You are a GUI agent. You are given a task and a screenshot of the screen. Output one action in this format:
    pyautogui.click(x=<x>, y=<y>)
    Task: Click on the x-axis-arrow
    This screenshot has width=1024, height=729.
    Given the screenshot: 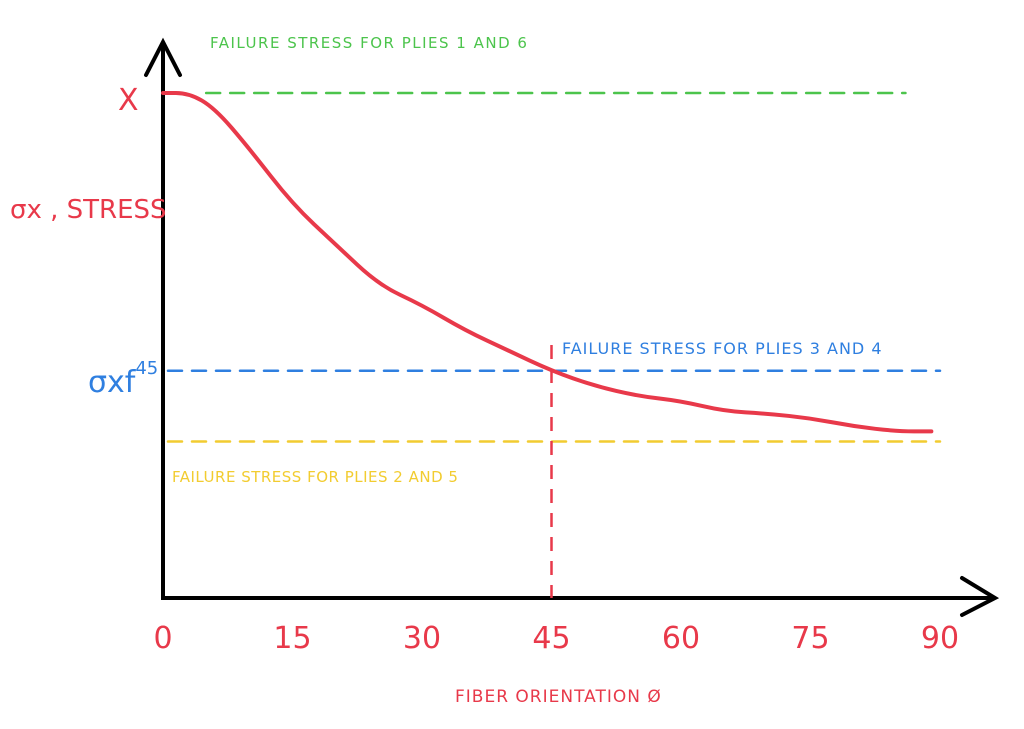 What is the action you would take?
    pyautogui.click(x=980, y=596)
    